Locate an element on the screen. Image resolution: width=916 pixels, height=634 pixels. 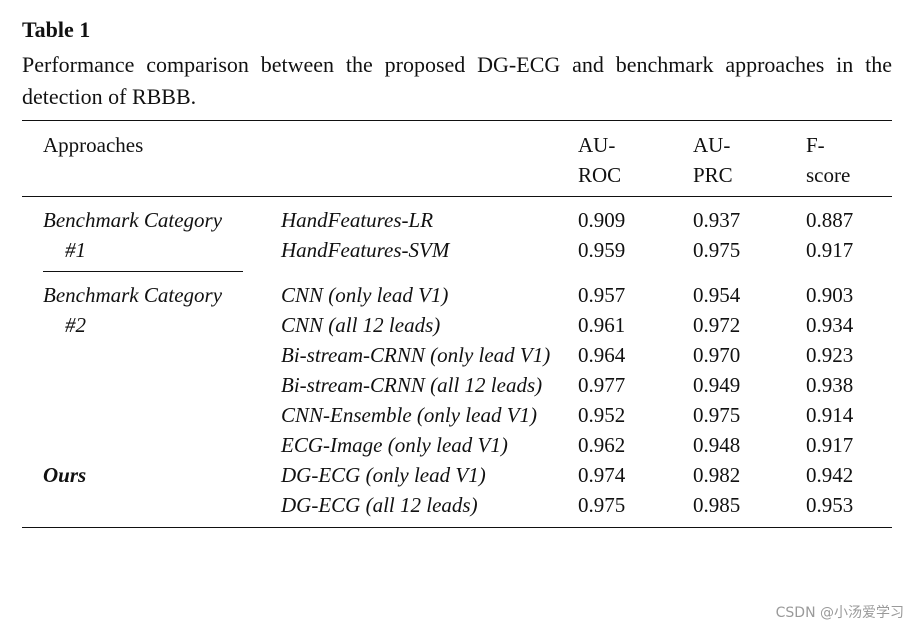
separator-rule is located at coordinates (143, 275).